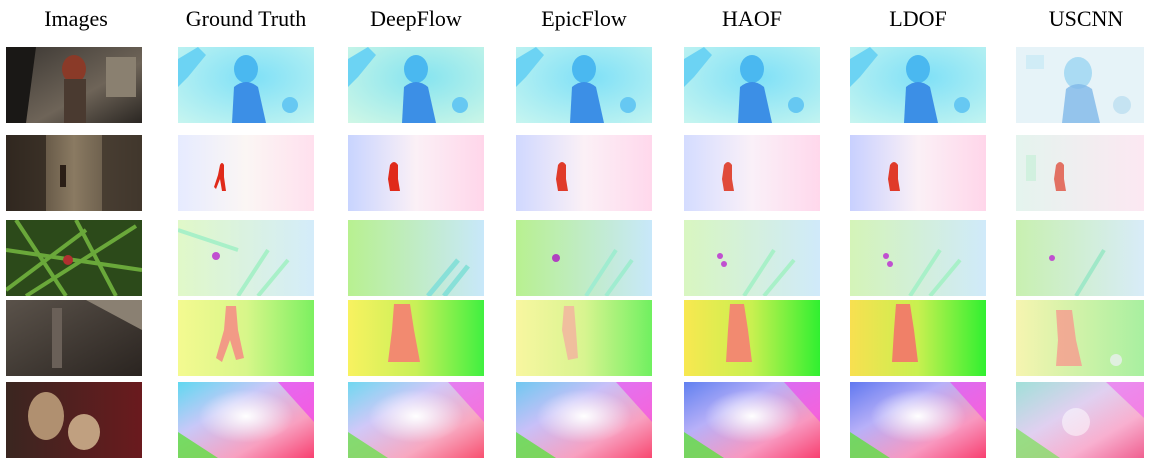 Image resolution: width=1151 pixels, height=458 pixels. What do you see at coordinates (918, 18) in the screenshot?
I see `column-header-ldof: LDOF` at bounding box center [918, 18].